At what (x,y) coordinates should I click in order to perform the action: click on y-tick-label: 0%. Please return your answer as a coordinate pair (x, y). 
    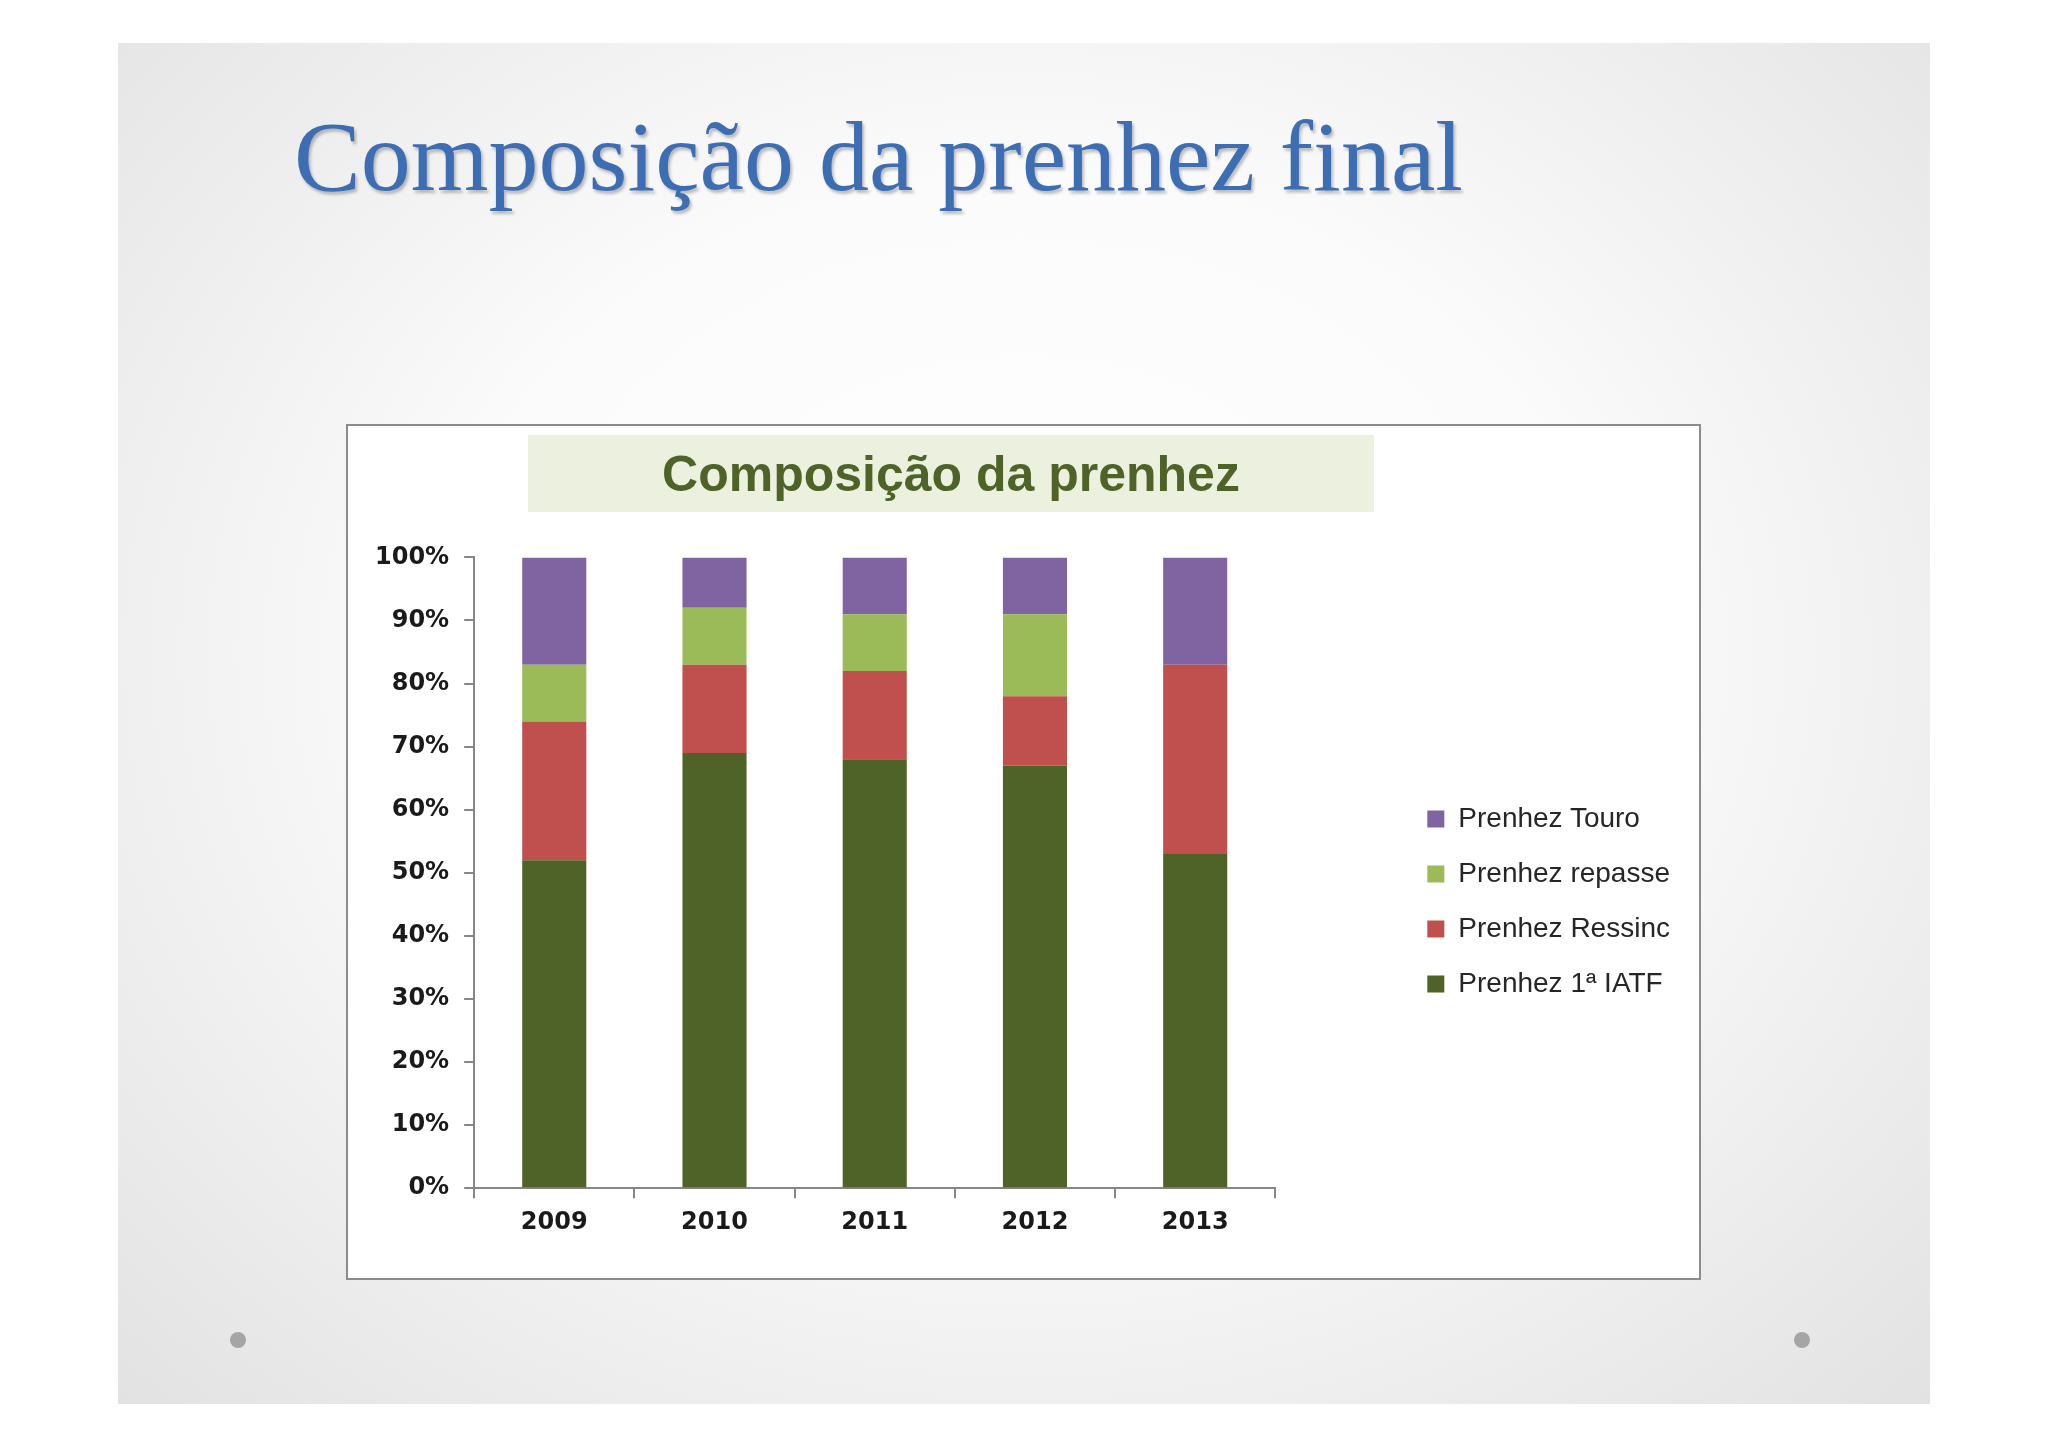
    Looking at the image, I should click on (429, 1186).